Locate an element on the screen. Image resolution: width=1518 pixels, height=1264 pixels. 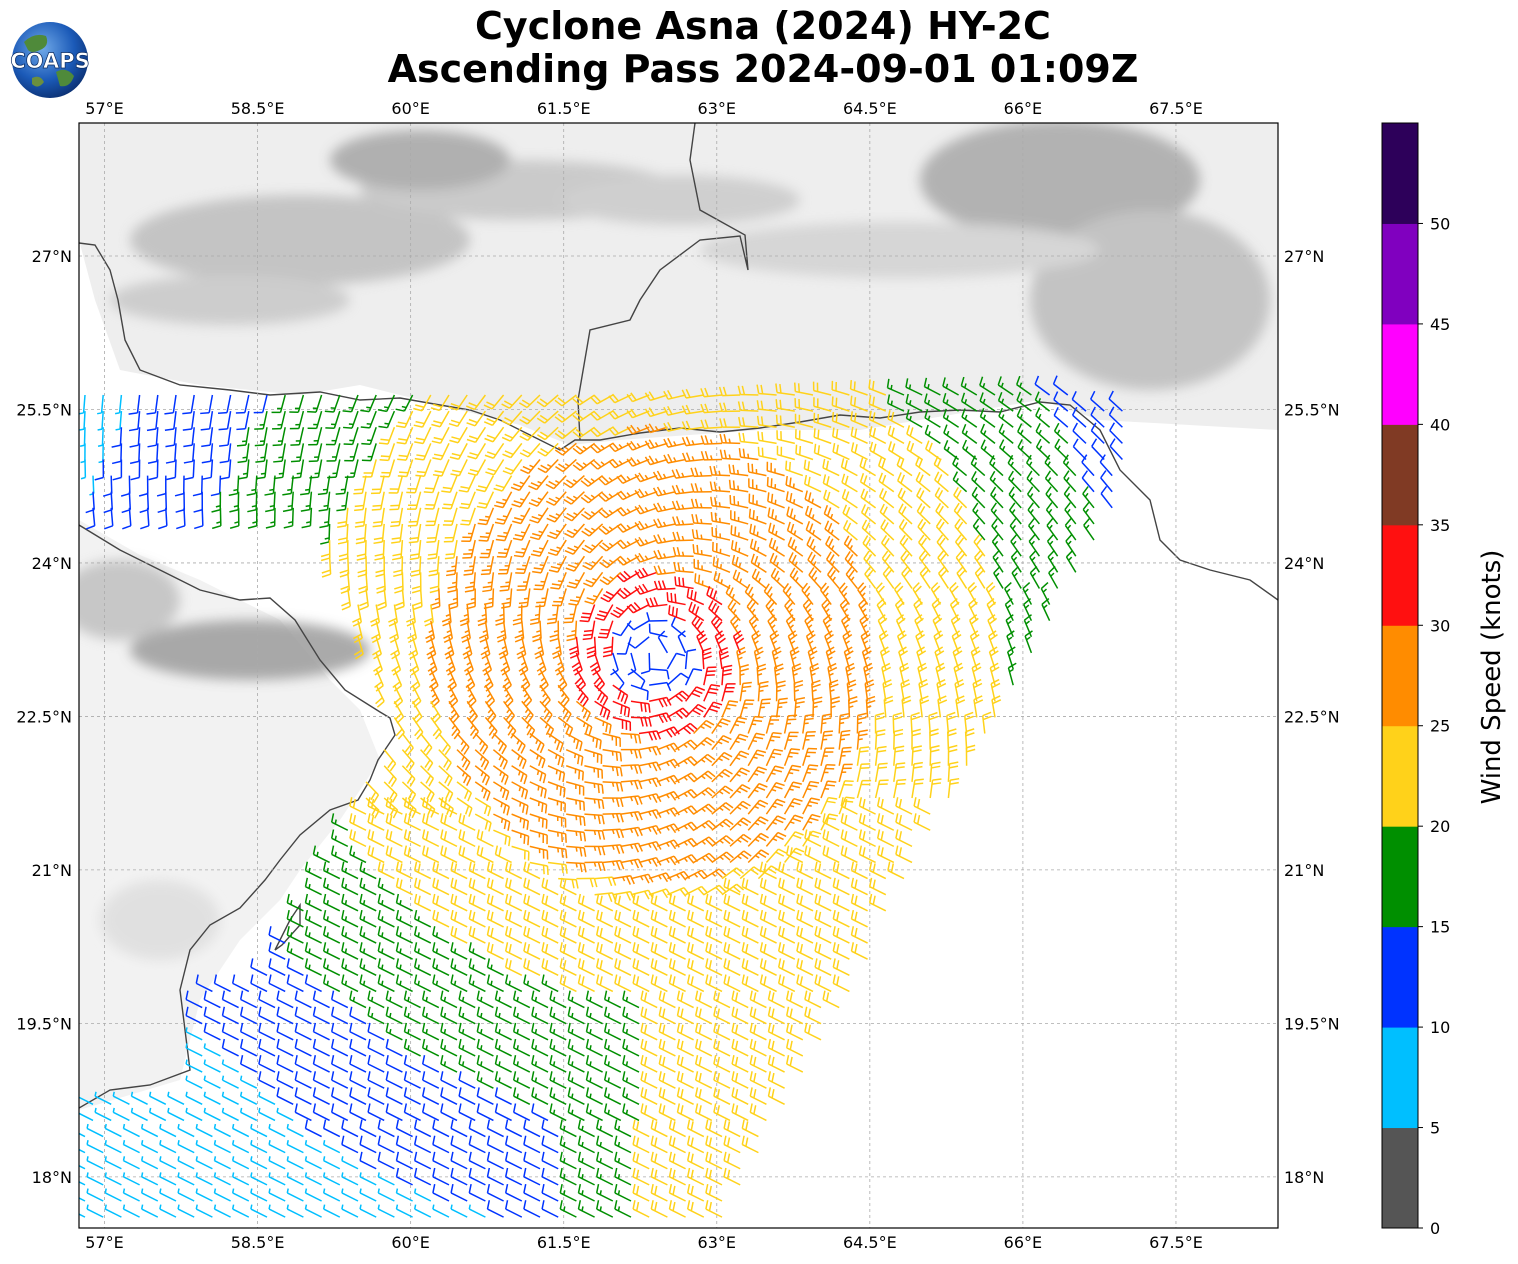
lat-tick-label-right: 21°N is located at coordinates (1304, 870).